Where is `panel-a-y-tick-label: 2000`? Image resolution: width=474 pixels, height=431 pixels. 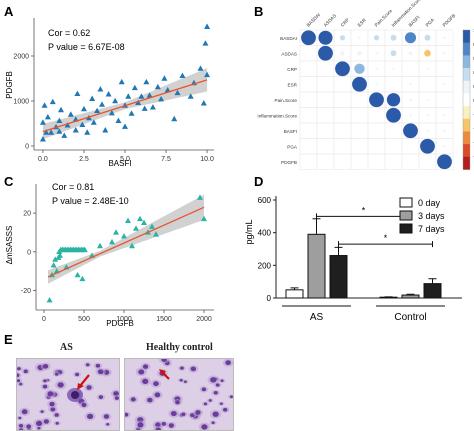 panel-a-y-tick-label: 2000 is located at coordinates (21, 57).